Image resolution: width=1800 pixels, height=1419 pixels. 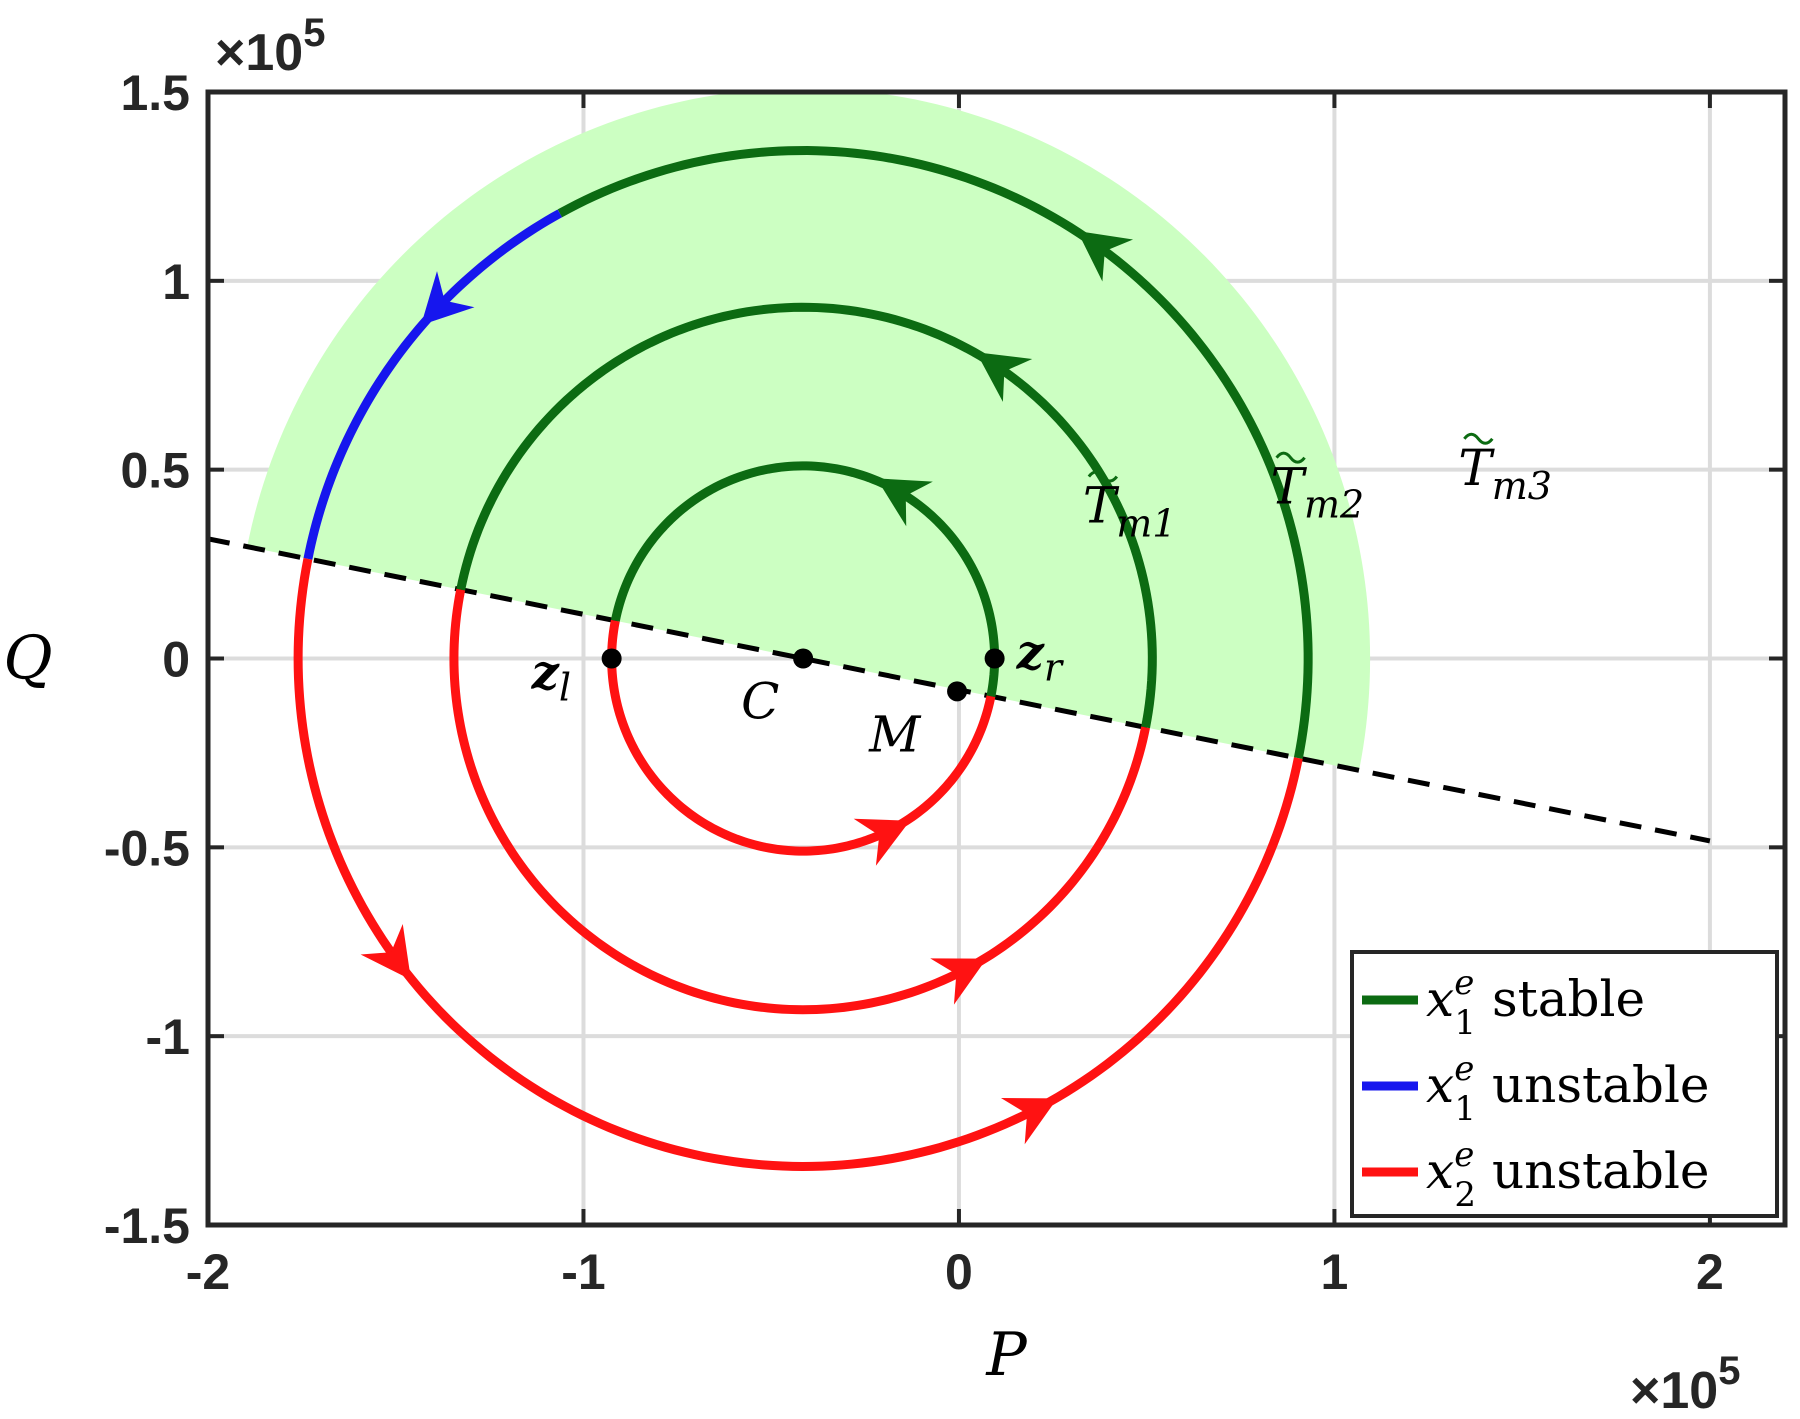 What do you see at coordinates (565, 688) in the screenshot?
I see `point-label-sub: l` at bounding box center [565, 688].